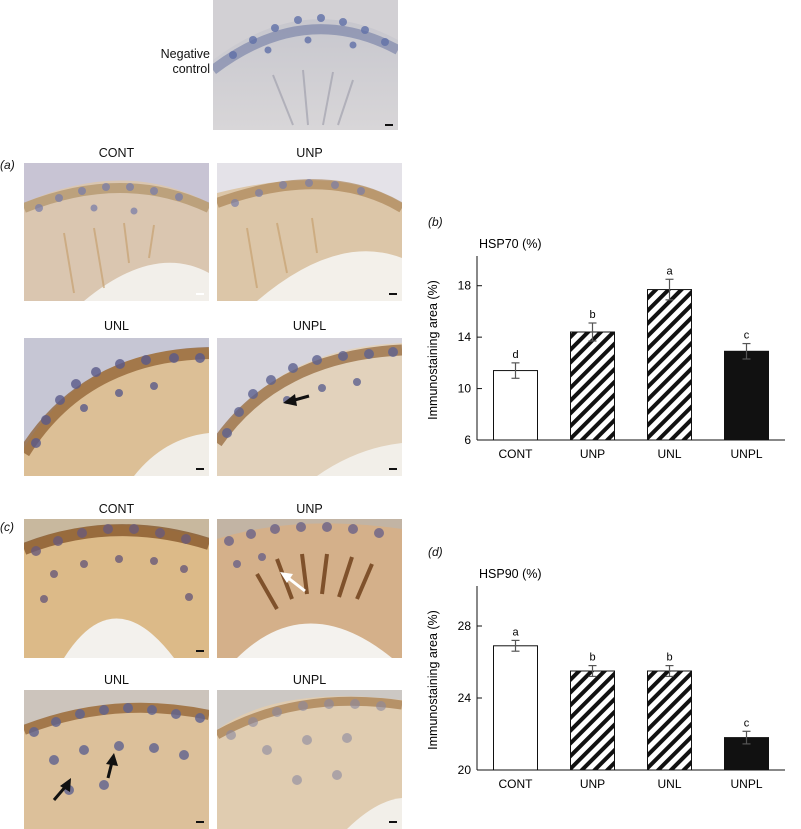 Image resolution: width=801 pixels, height=829 pixels. What do you see at coordinates (116, 153) in the screenshot?
I see `panel-a-label-cont: CONT` at bounding box center [116, 153].